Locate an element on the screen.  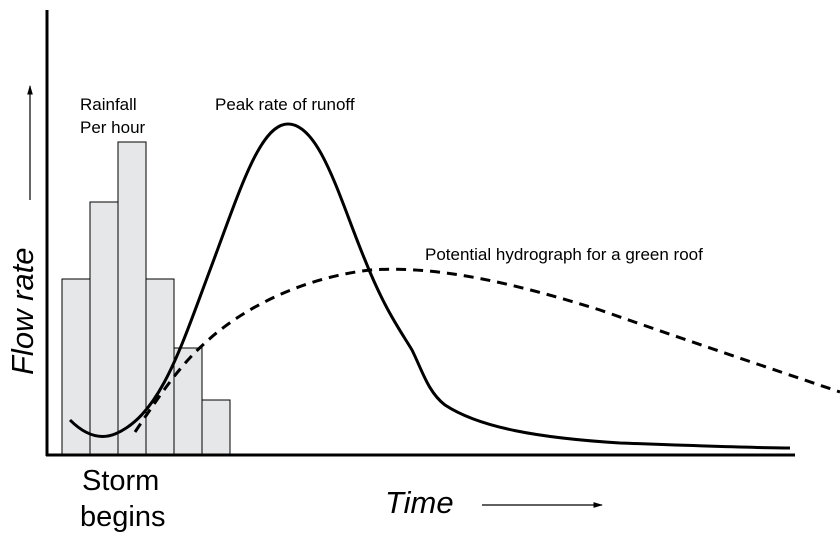
storm-label: begins is located at coordinates (122, 517).